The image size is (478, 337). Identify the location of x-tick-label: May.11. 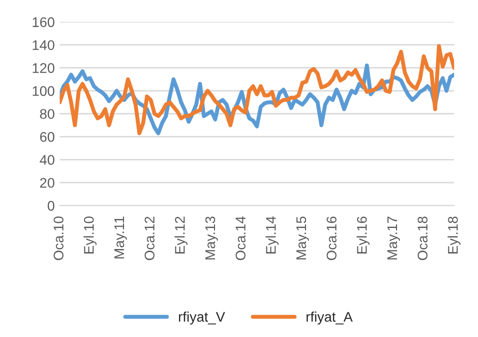
(120, 237).